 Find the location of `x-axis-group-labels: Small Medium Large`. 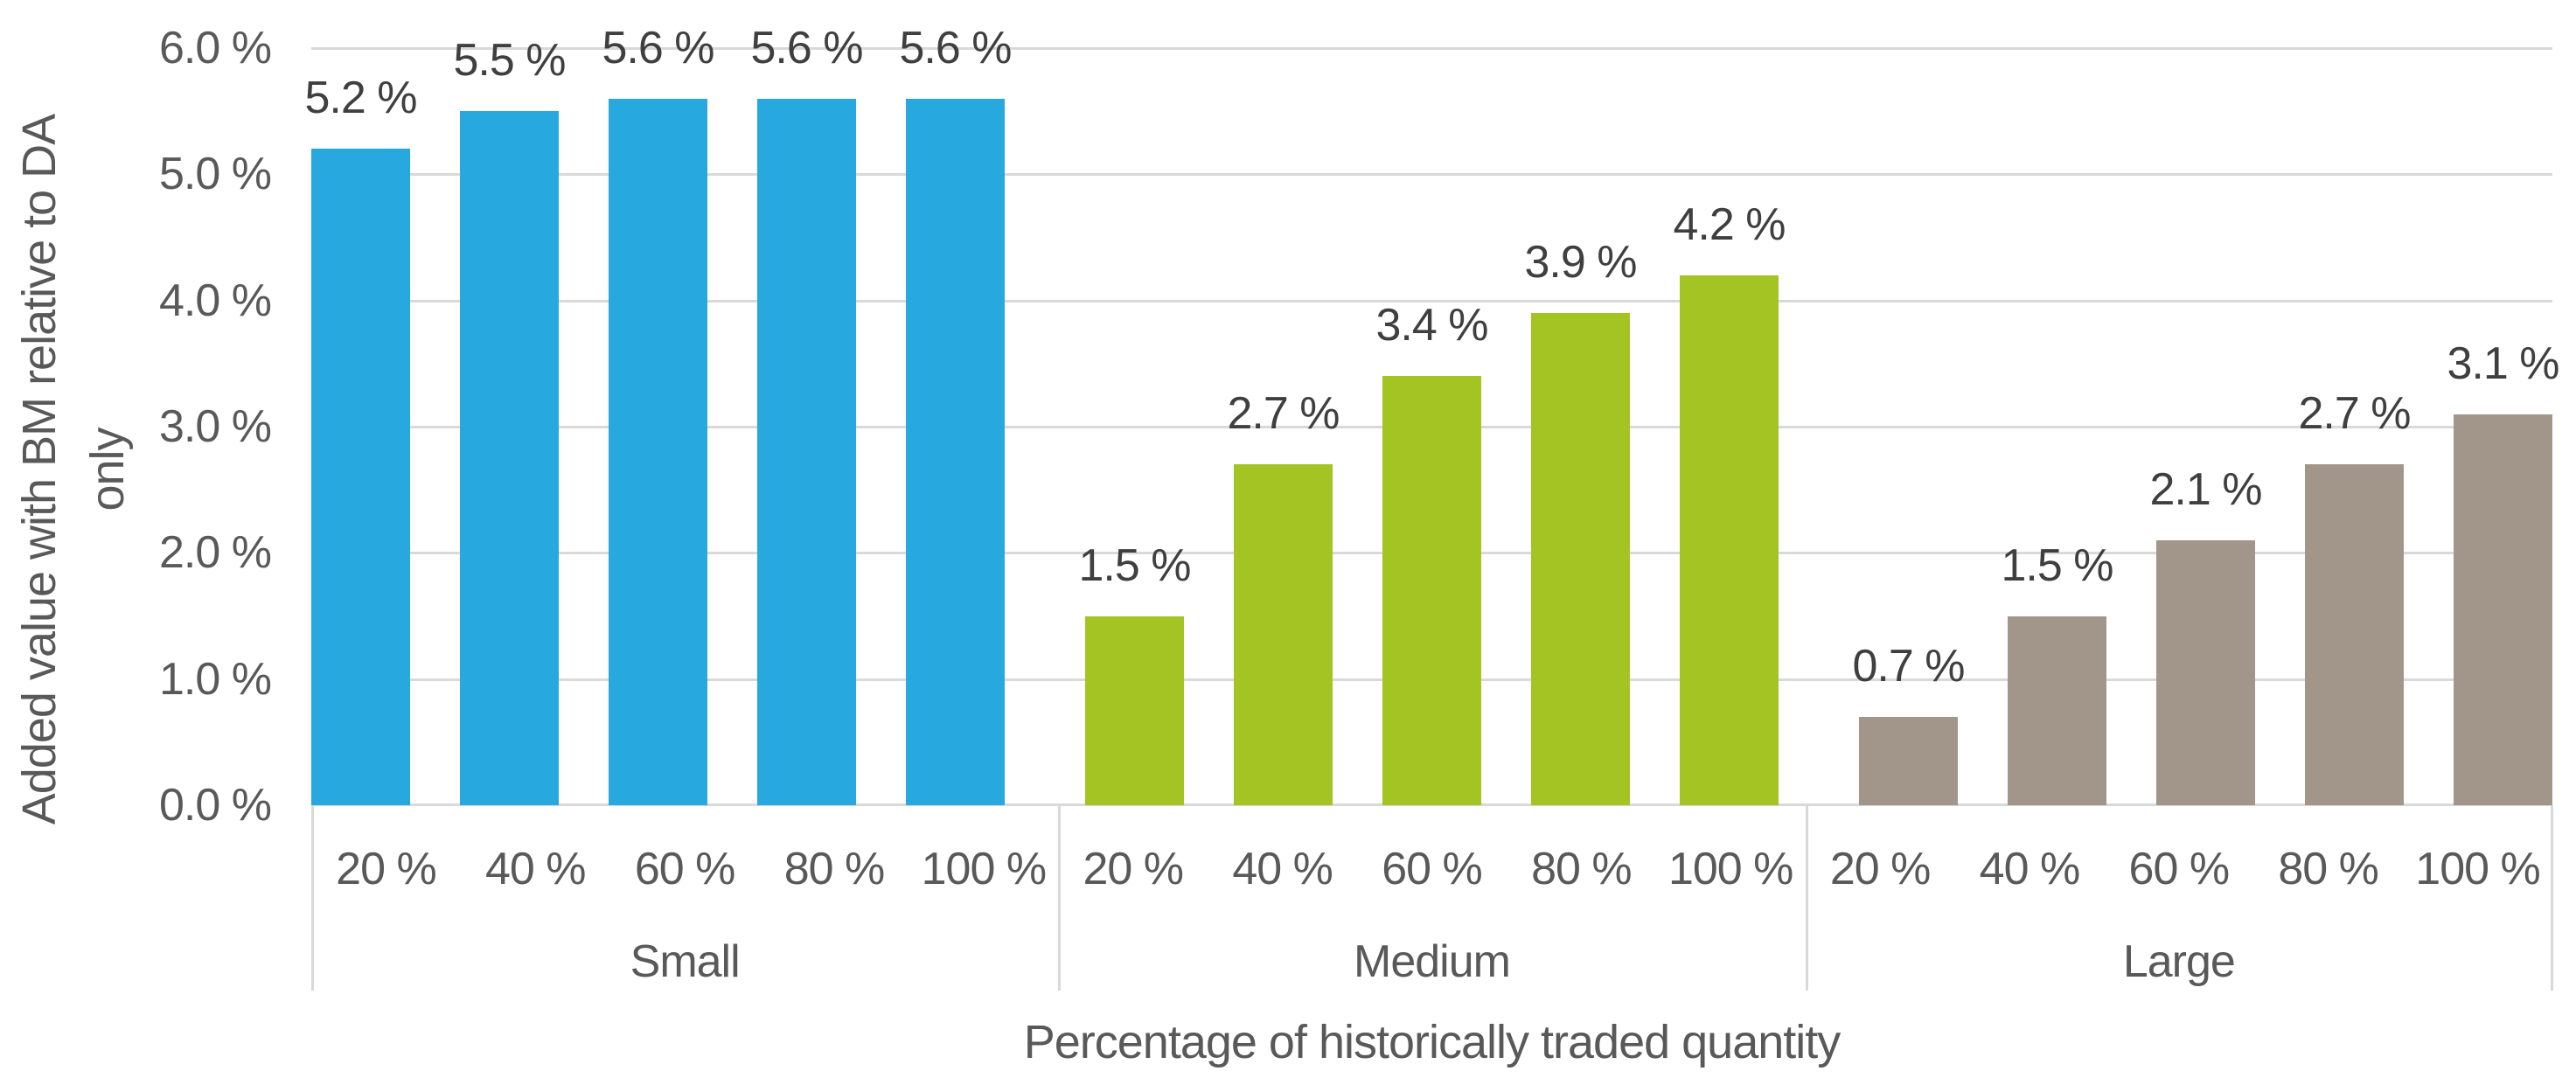

x-axis-group-labels: Small Medium Large is located at coordinates (1431, 962).